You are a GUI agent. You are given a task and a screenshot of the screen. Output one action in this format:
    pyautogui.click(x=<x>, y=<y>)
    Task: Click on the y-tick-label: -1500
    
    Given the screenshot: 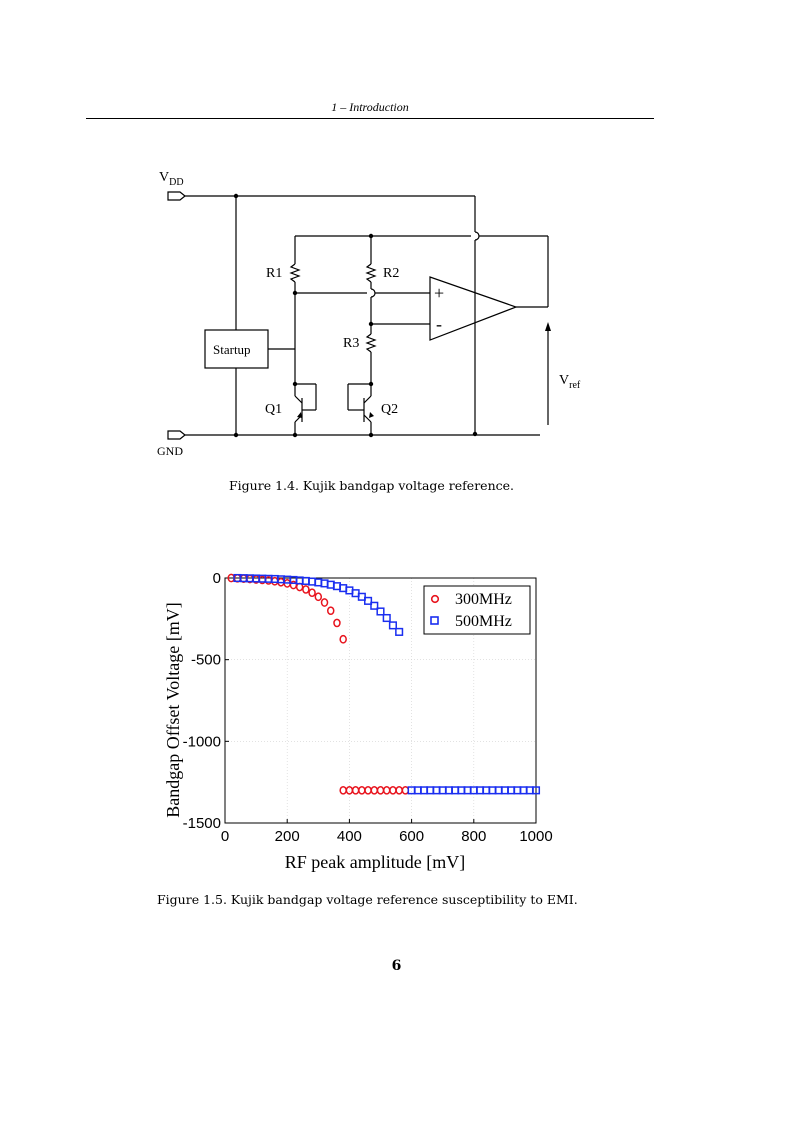 What is the action you would take?
    pyautogui.click(x=202, y=823)
    